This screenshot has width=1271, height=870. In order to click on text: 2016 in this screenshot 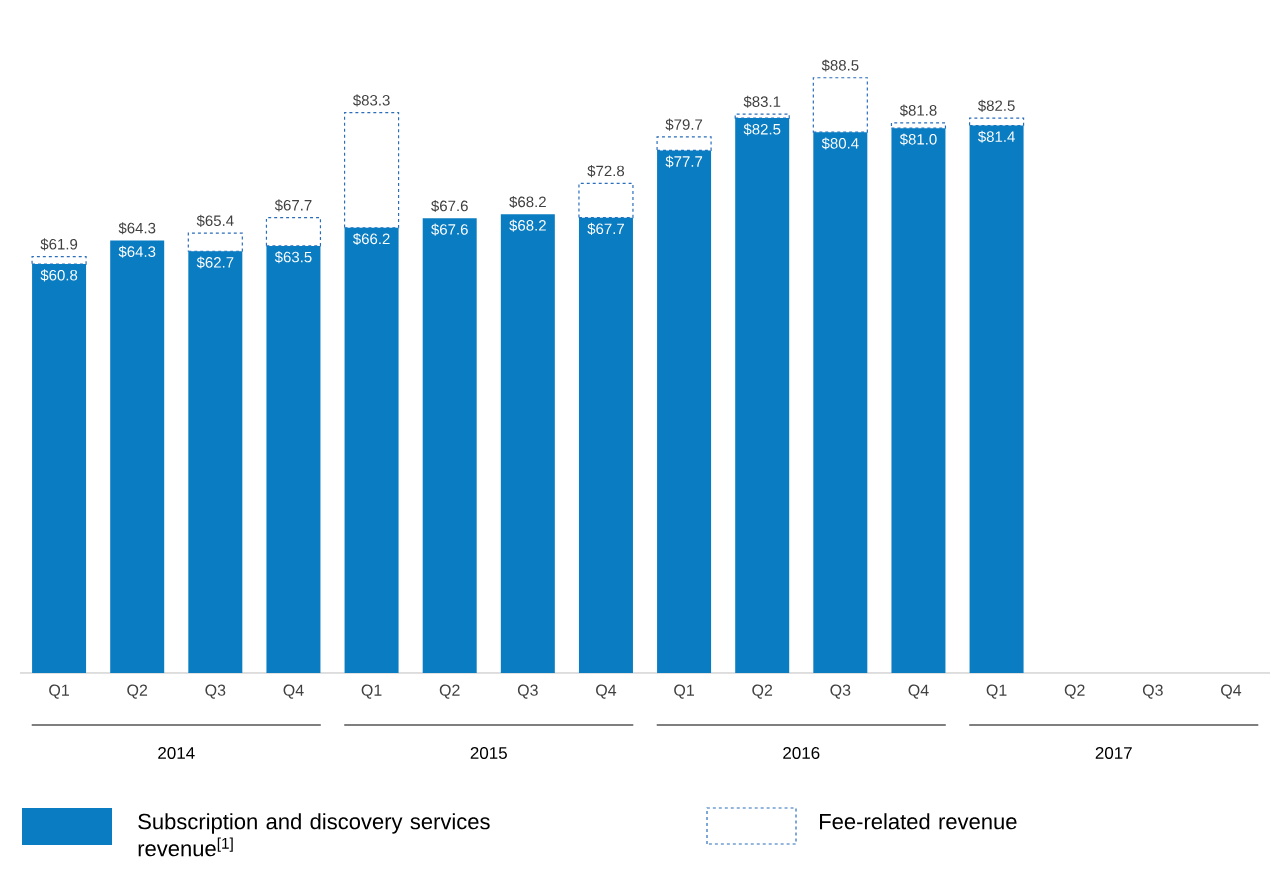, I will do `click(801, 753)`.